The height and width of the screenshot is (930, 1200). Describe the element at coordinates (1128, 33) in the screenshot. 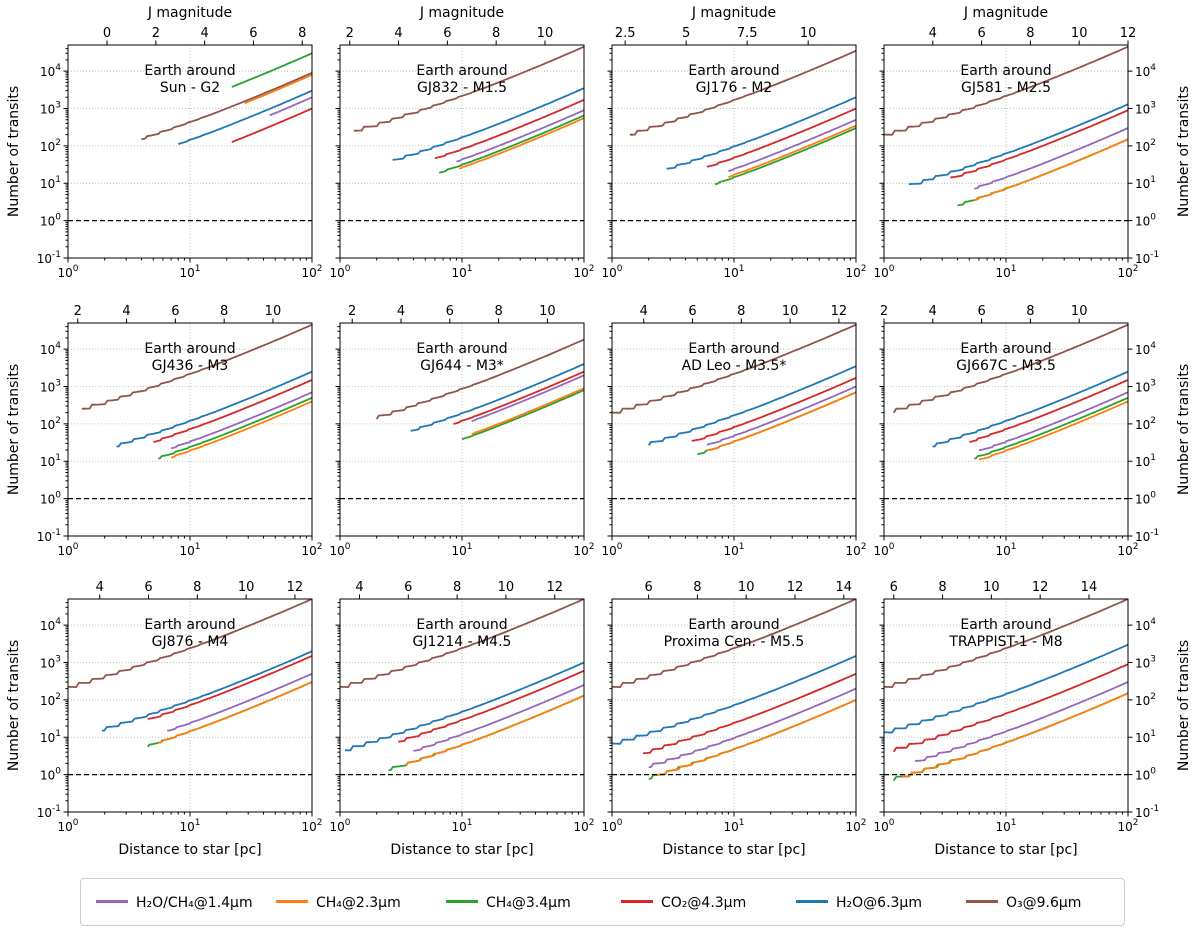

I see `top-tick-label: 12` at that location.